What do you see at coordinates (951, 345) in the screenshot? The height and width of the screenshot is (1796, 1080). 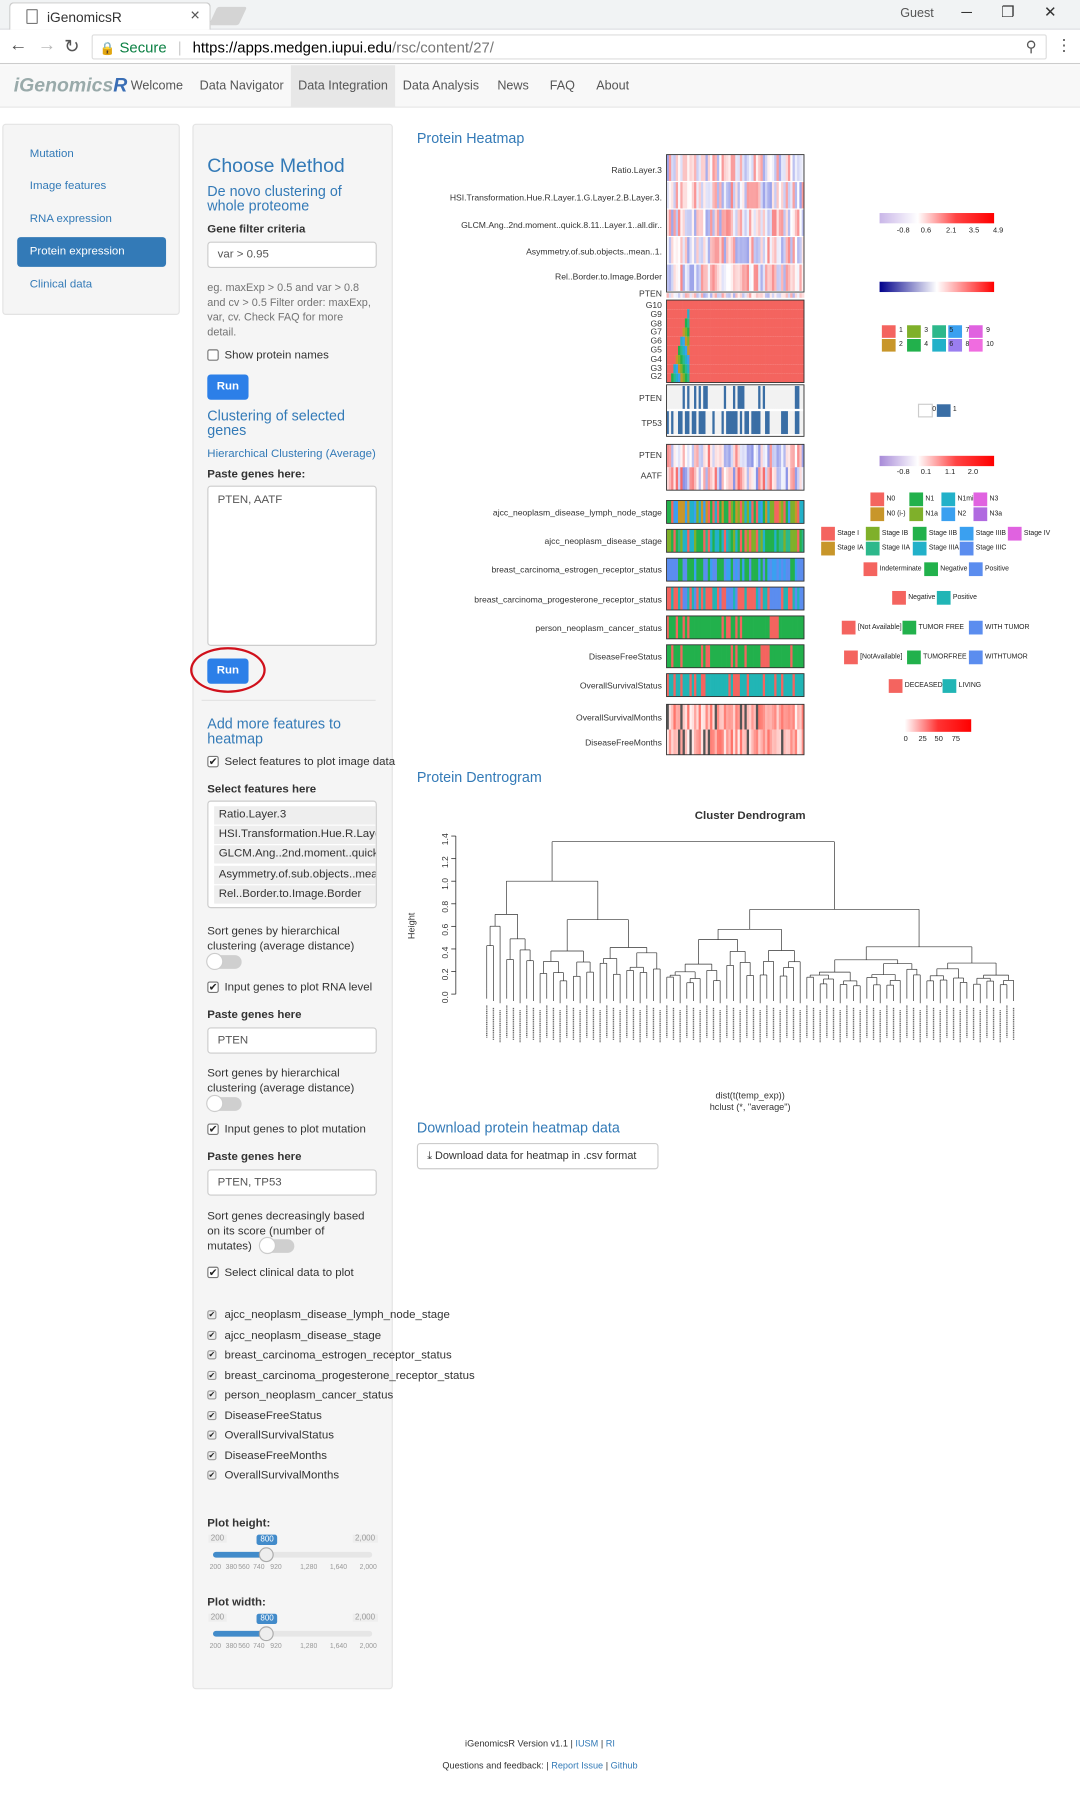 I see `legend-group-label: 6` at bounding box center [951, 345].